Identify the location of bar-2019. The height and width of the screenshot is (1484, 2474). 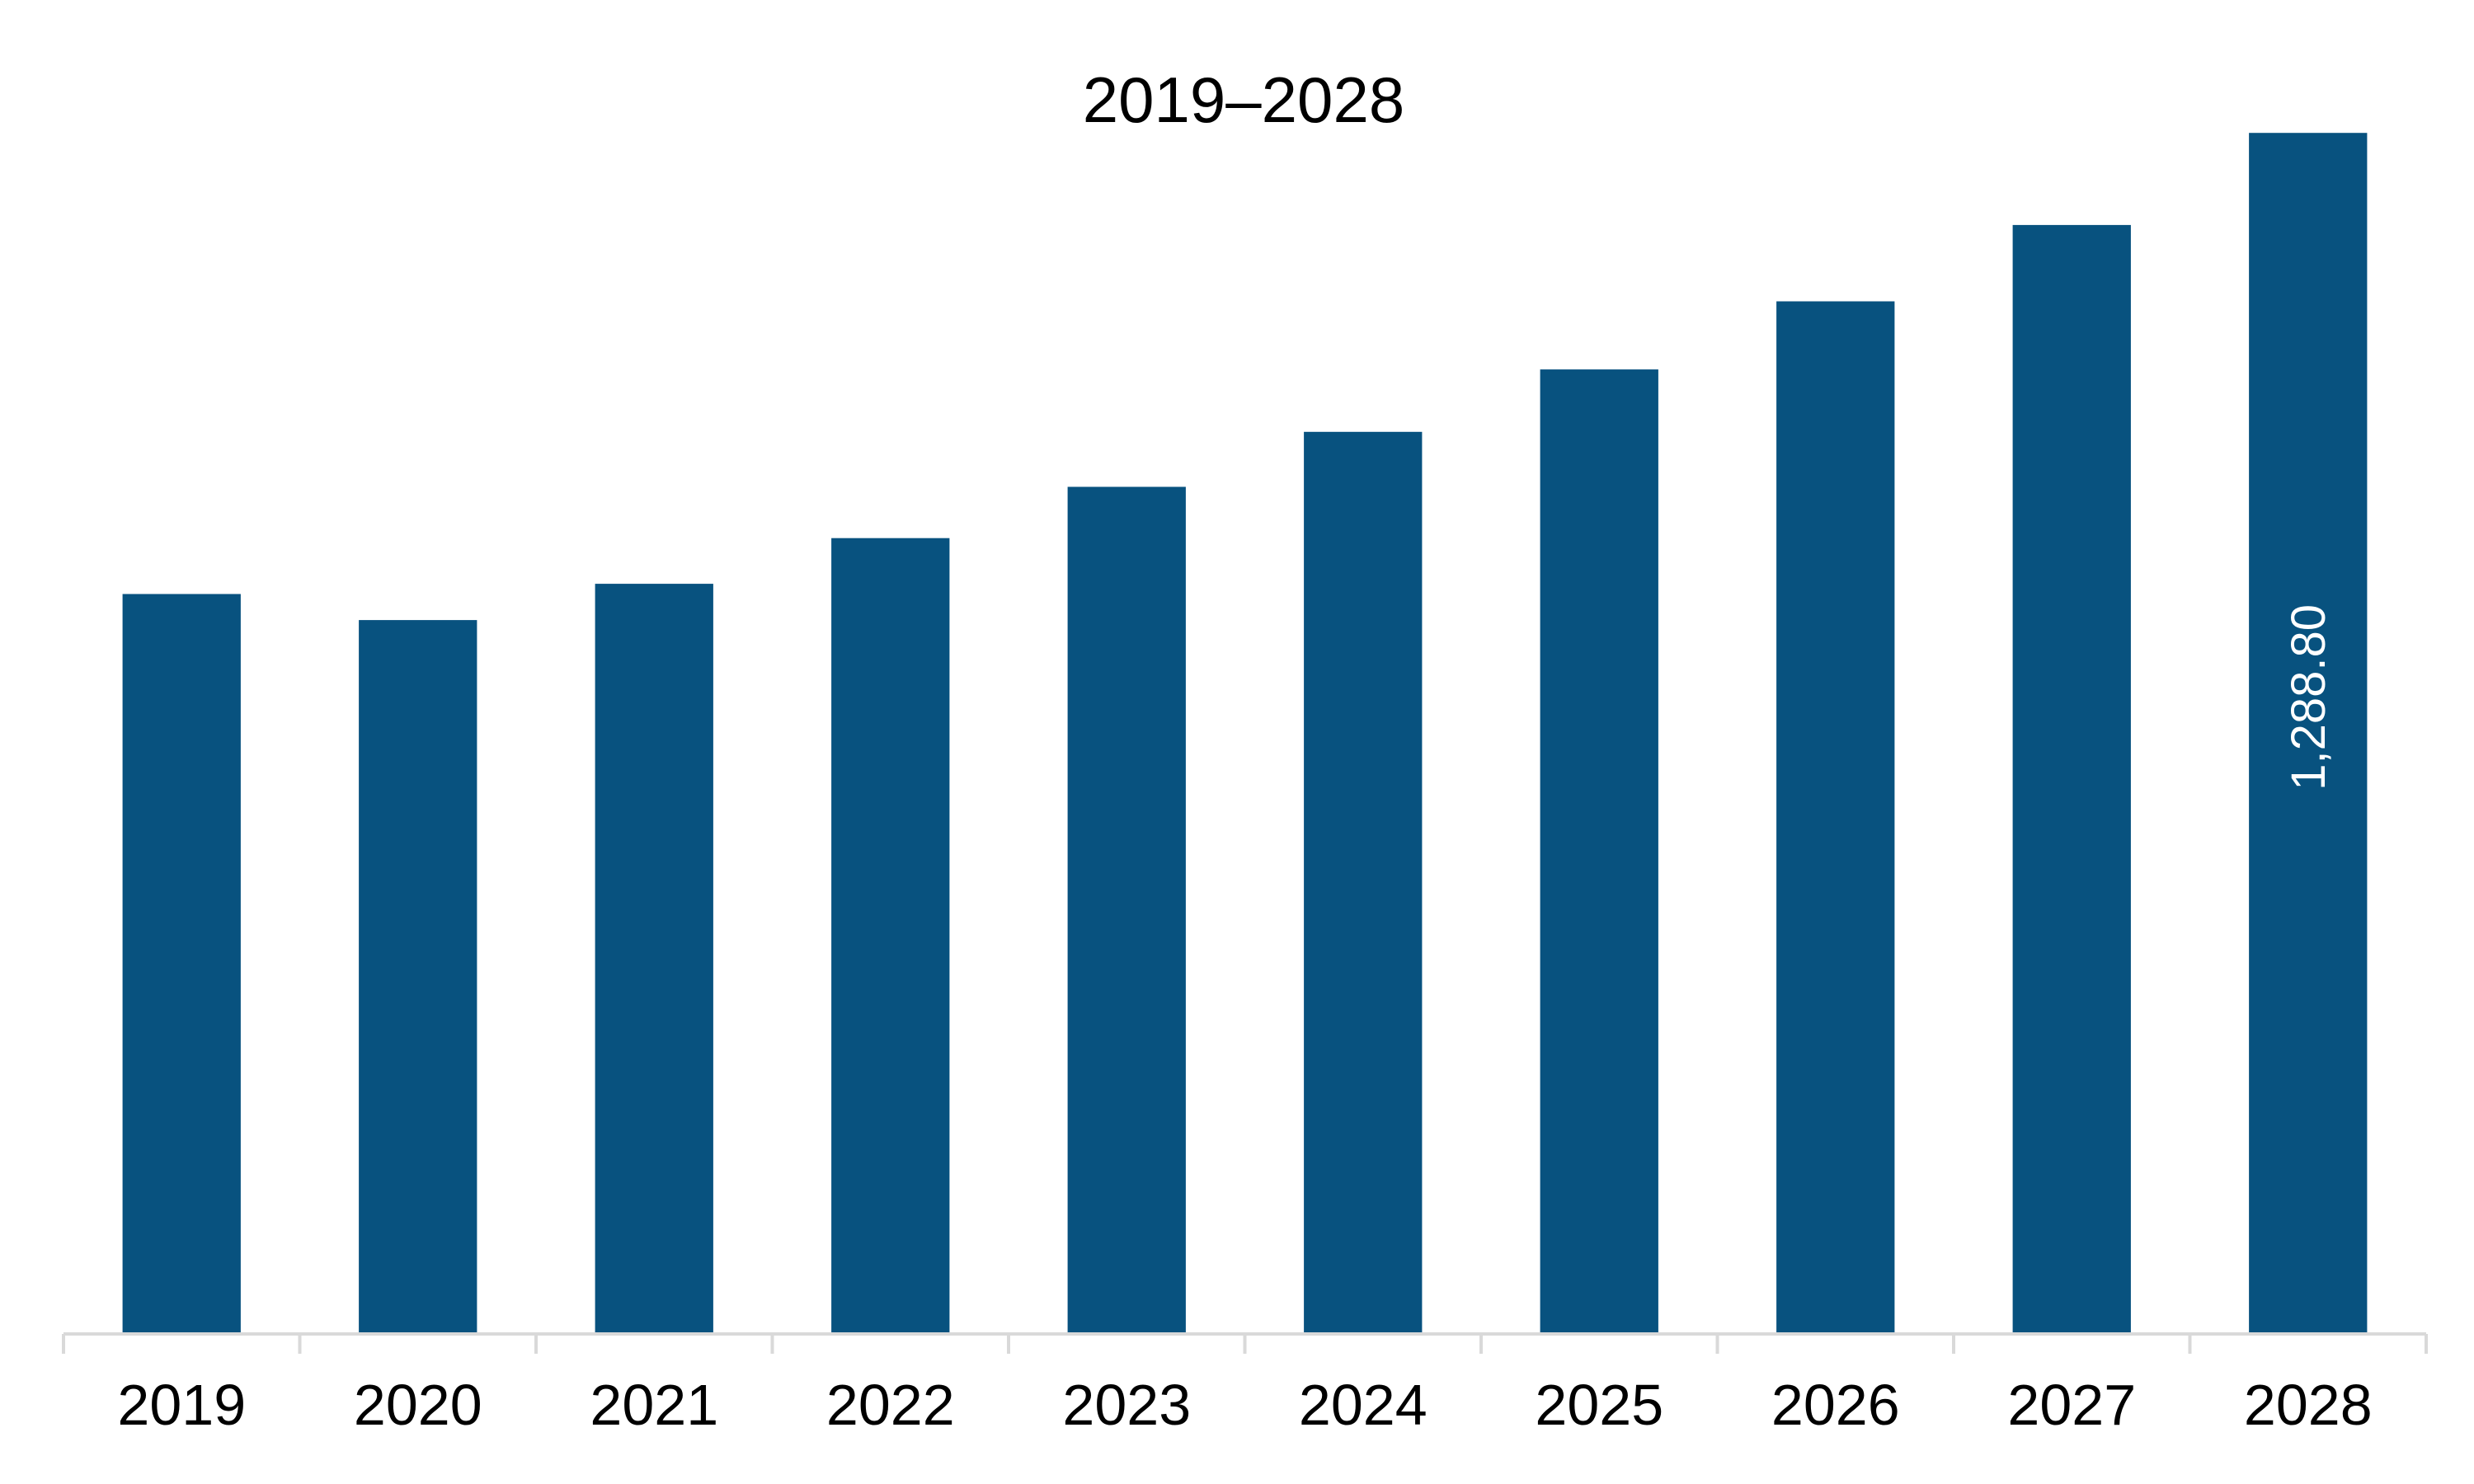
(181, 964).